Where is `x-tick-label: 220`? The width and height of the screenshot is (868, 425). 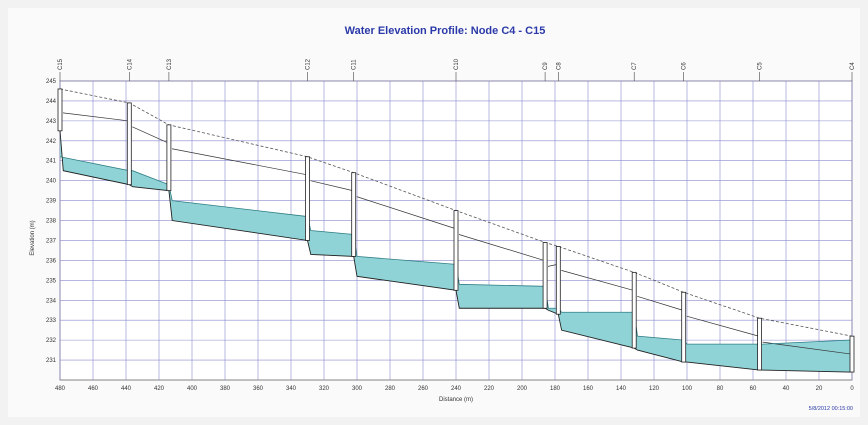
x-tick-label: 220 is located at coordinates (489, 389).